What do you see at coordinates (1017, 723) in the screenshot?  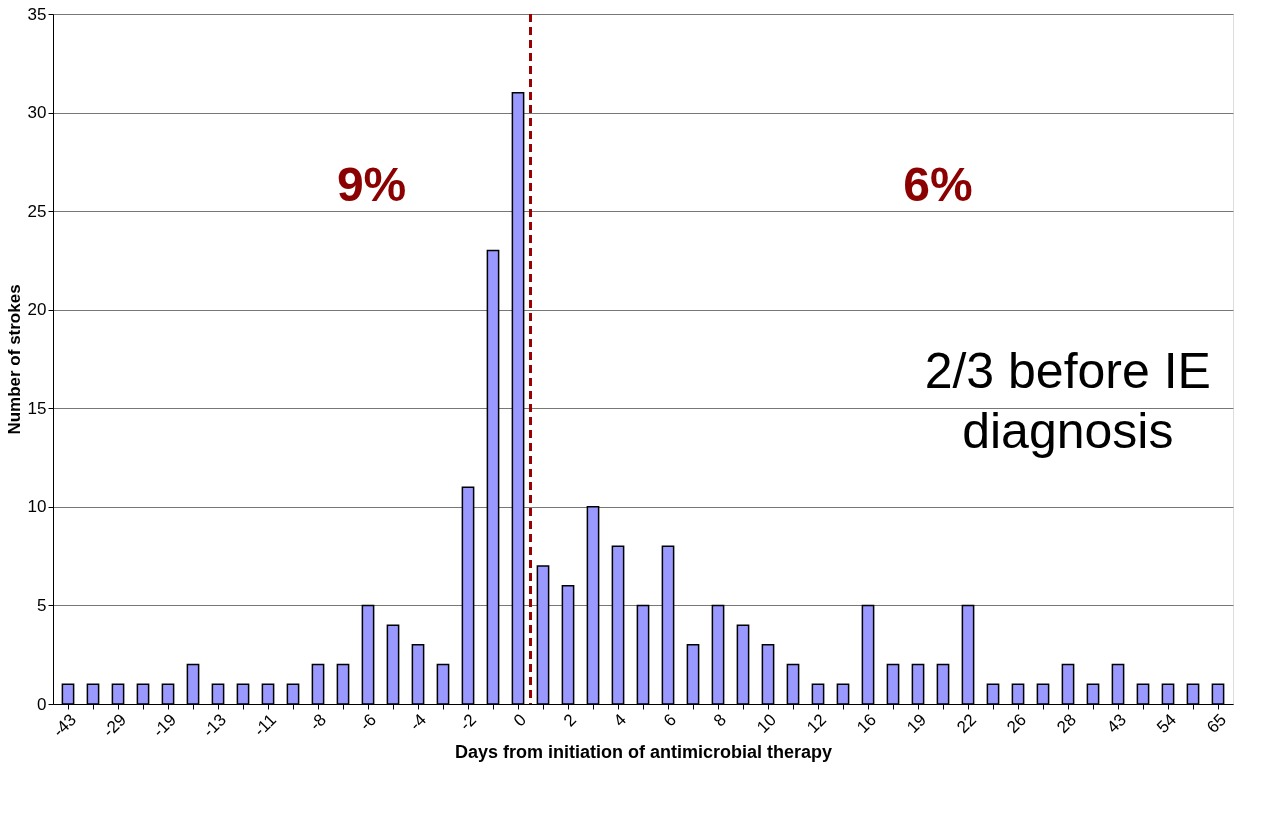 I see `x-tick-label: 26` at bounding box center [1017, 723].